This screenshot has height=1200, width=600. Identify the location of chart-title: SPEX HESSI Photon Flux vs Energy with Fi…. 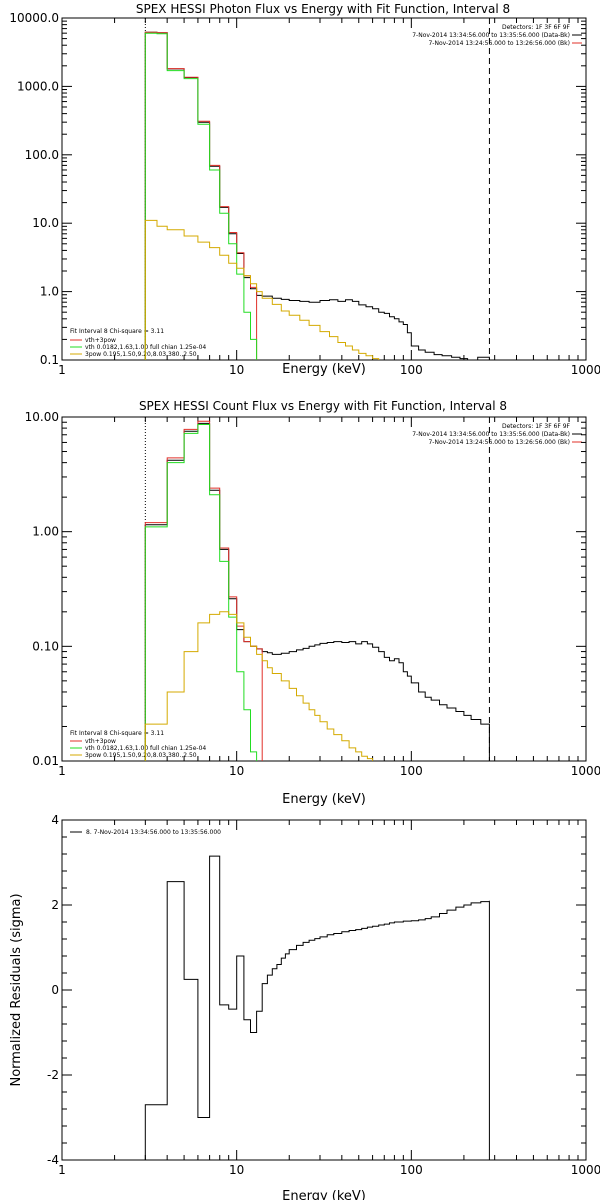
(323, 9).